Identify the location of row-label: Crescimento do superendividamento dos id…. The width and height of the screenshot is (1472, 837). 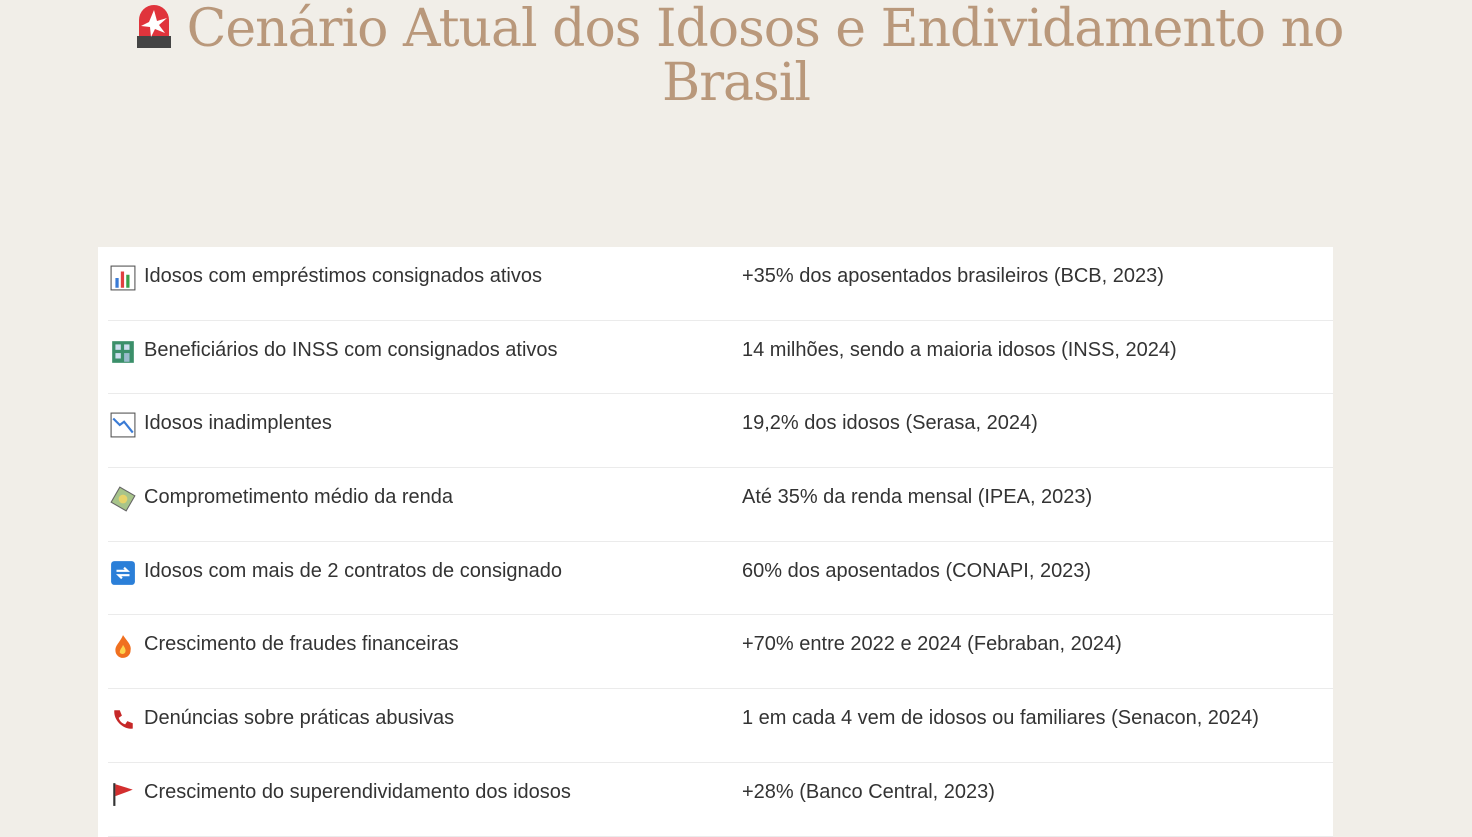
(357, 791).